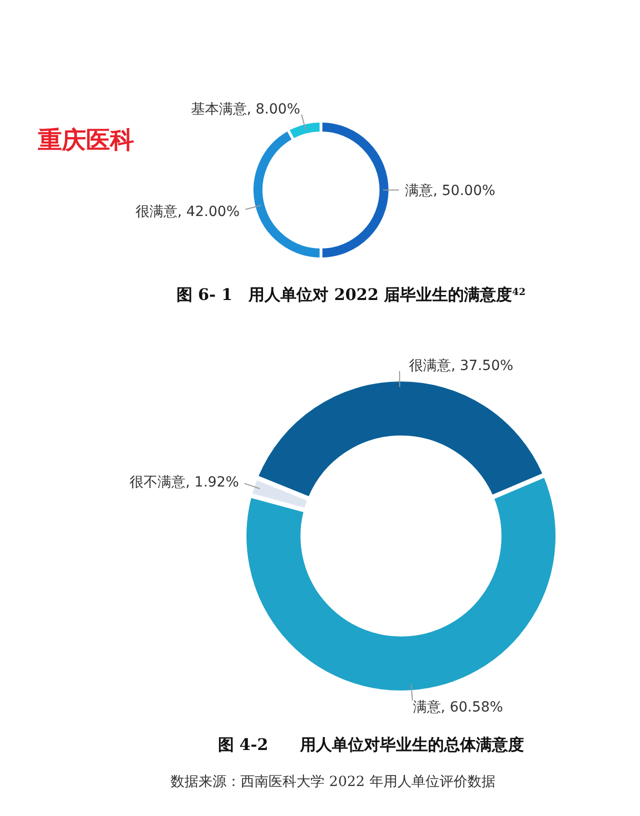 The width and height of the screenshot is (640, 816). I want to click on slice-label: 基本满意, 8.00%, so click(245, 110).